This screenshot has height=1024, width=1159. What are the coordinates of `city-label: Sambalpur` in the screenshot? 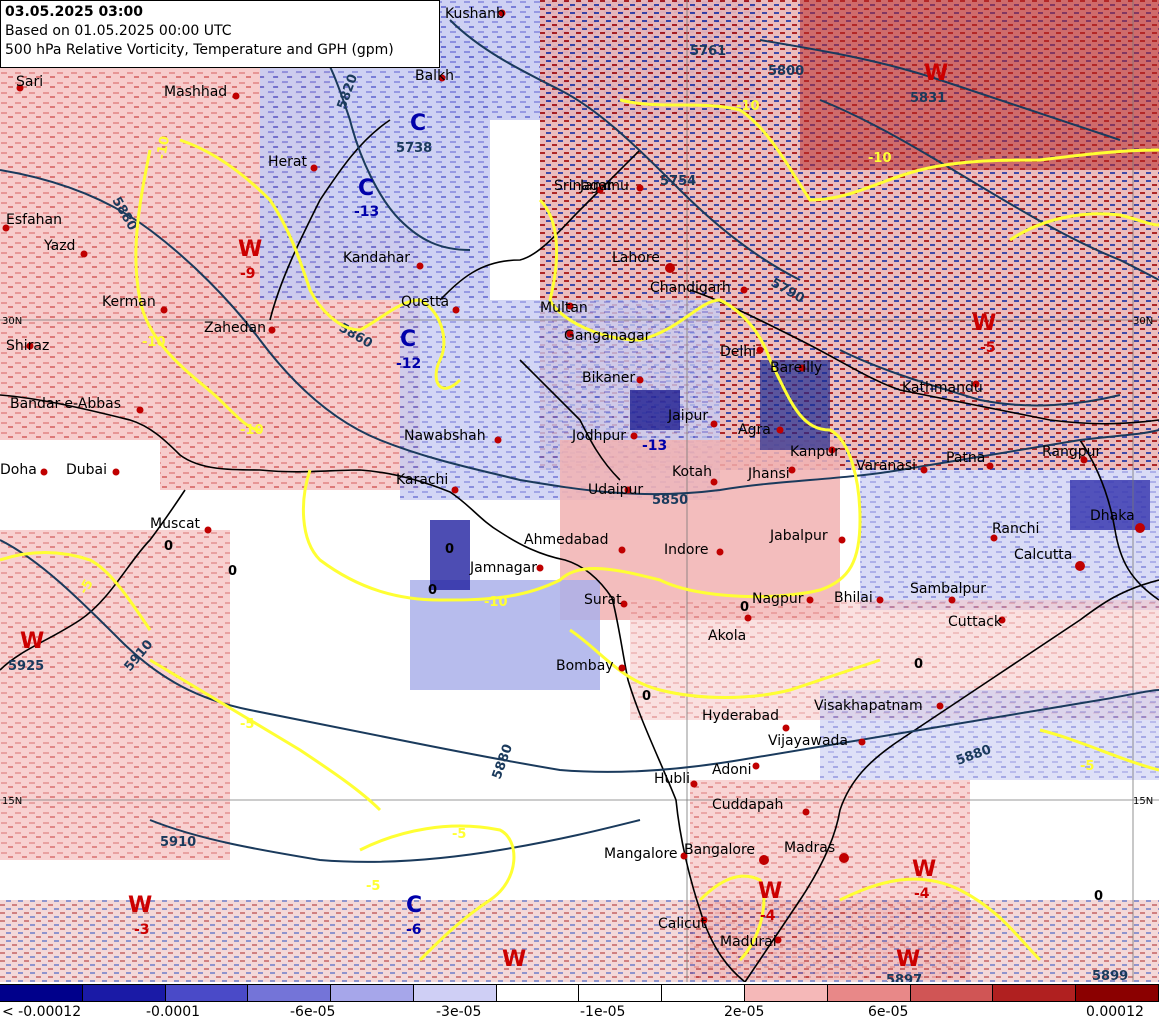 It's located at (948, 589).